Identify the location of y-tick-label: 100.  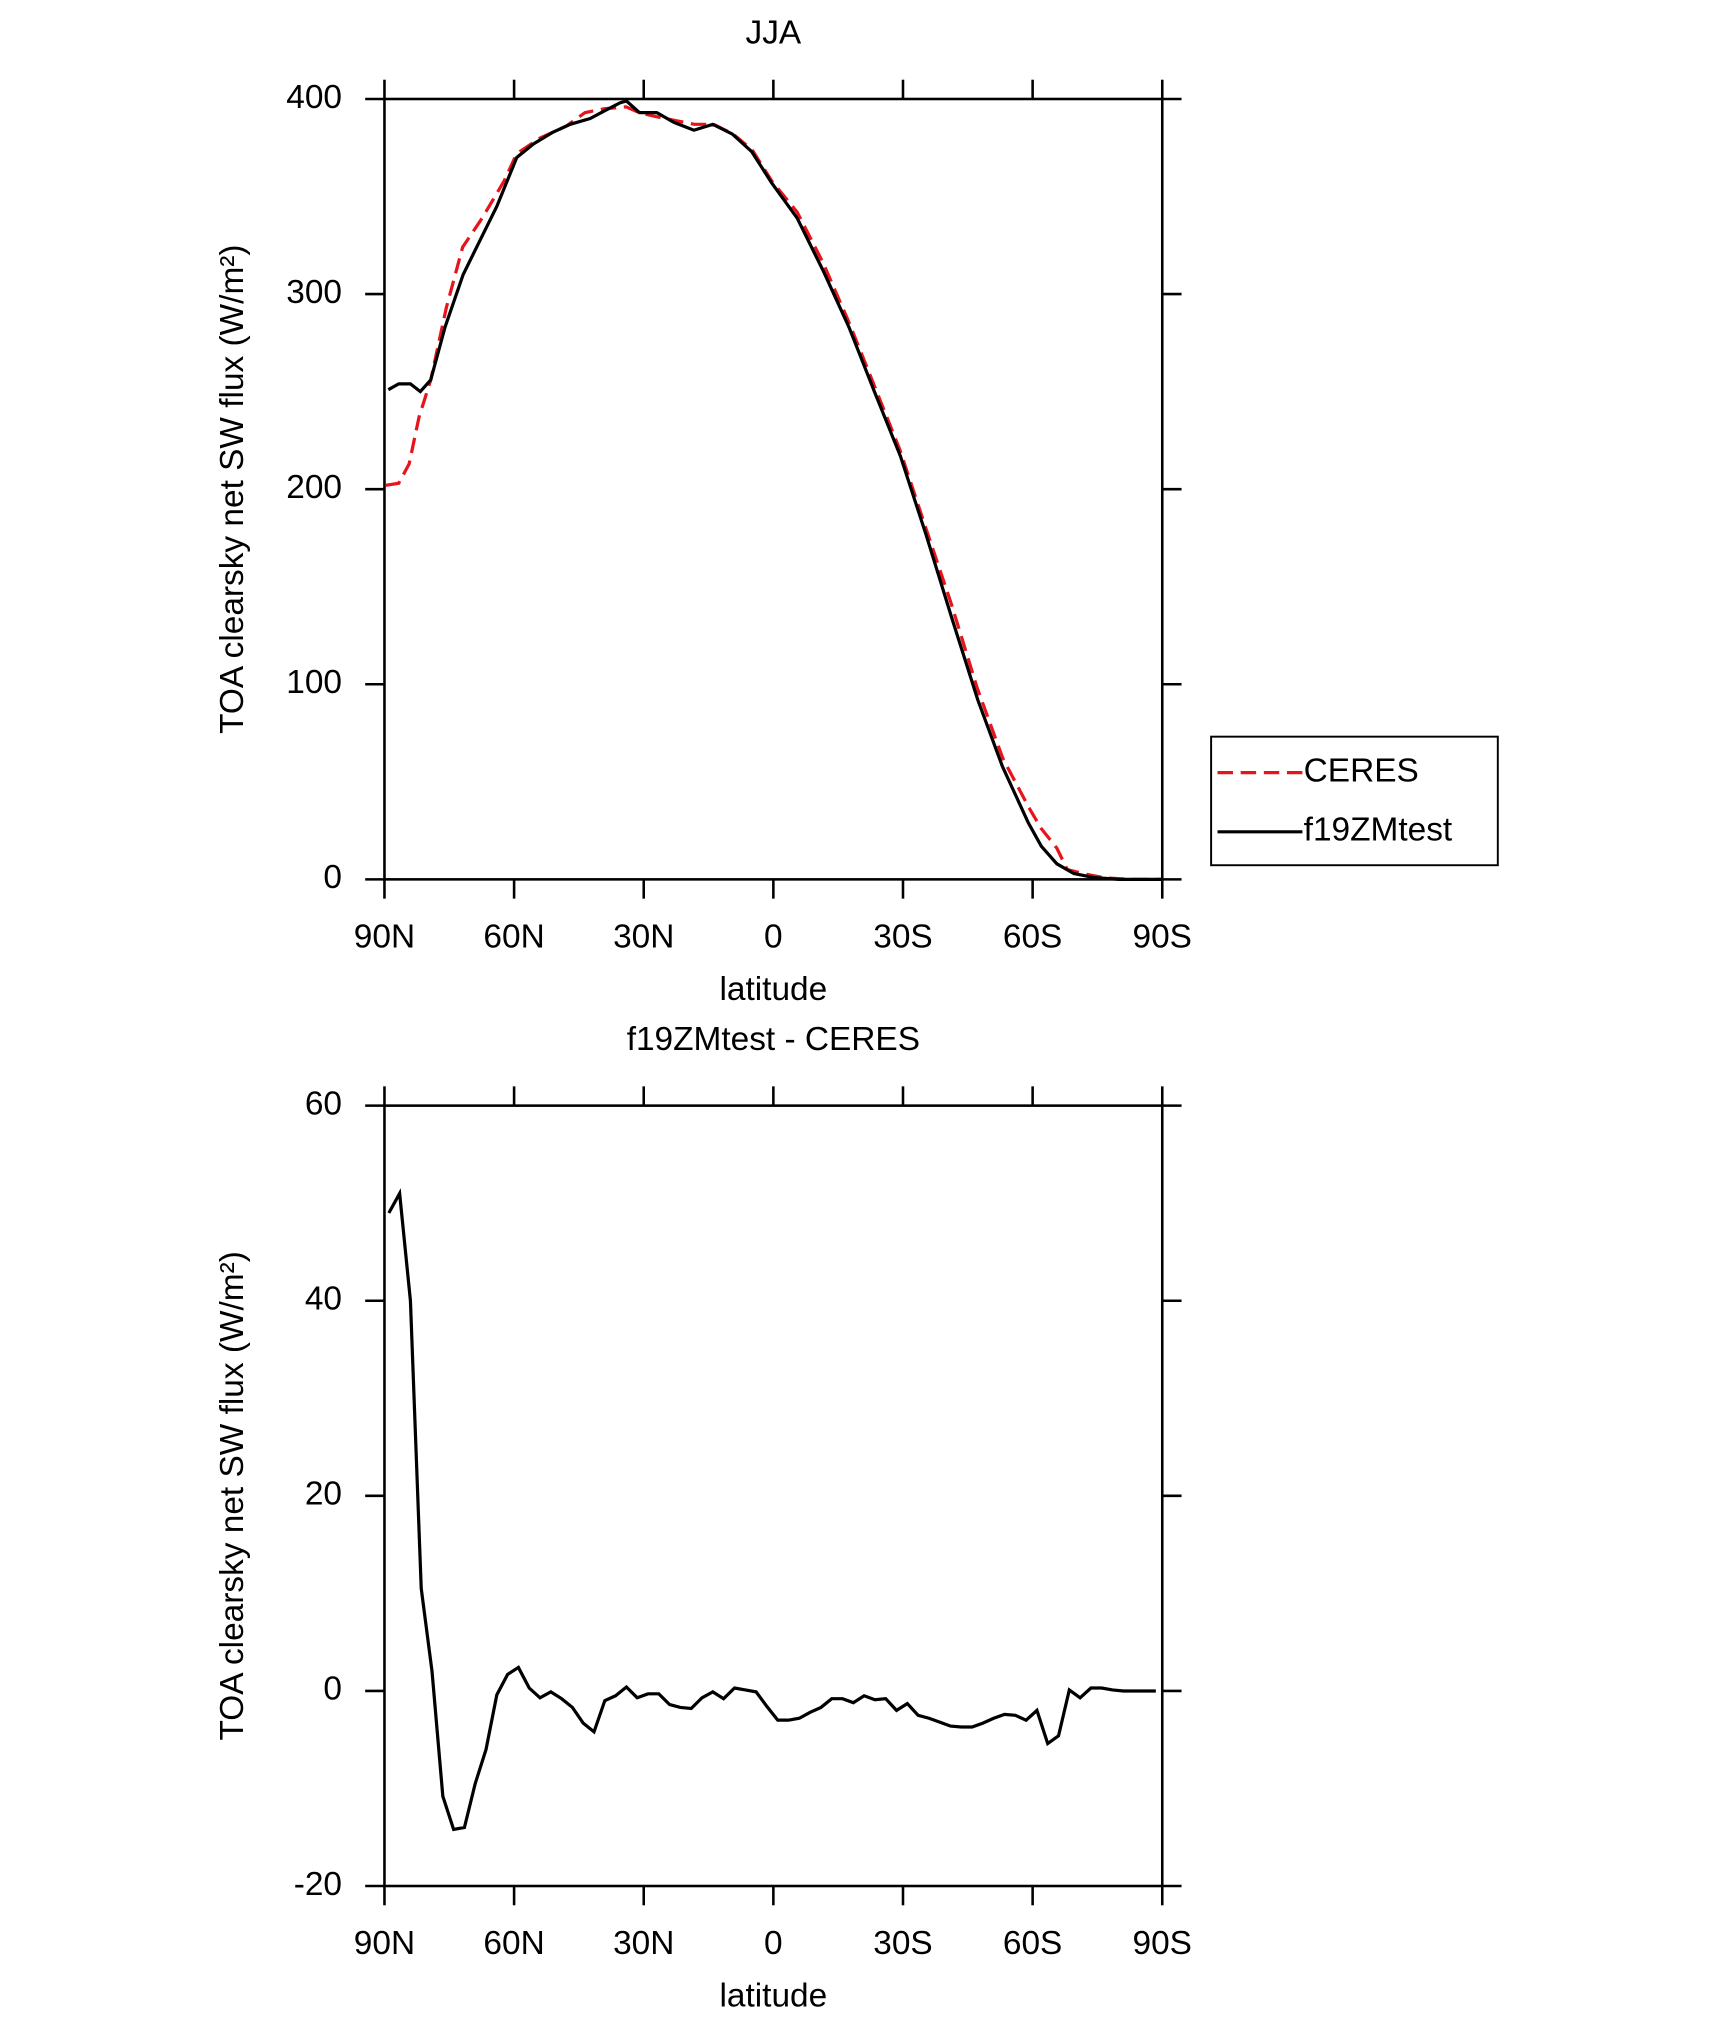
(314, 682).